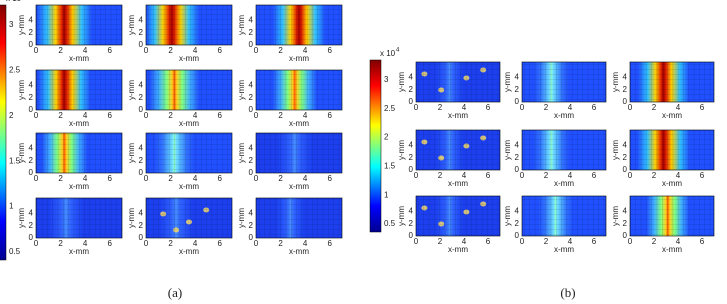  I want to click on colorbar-tick-label: 0.5, so click(390, 223).